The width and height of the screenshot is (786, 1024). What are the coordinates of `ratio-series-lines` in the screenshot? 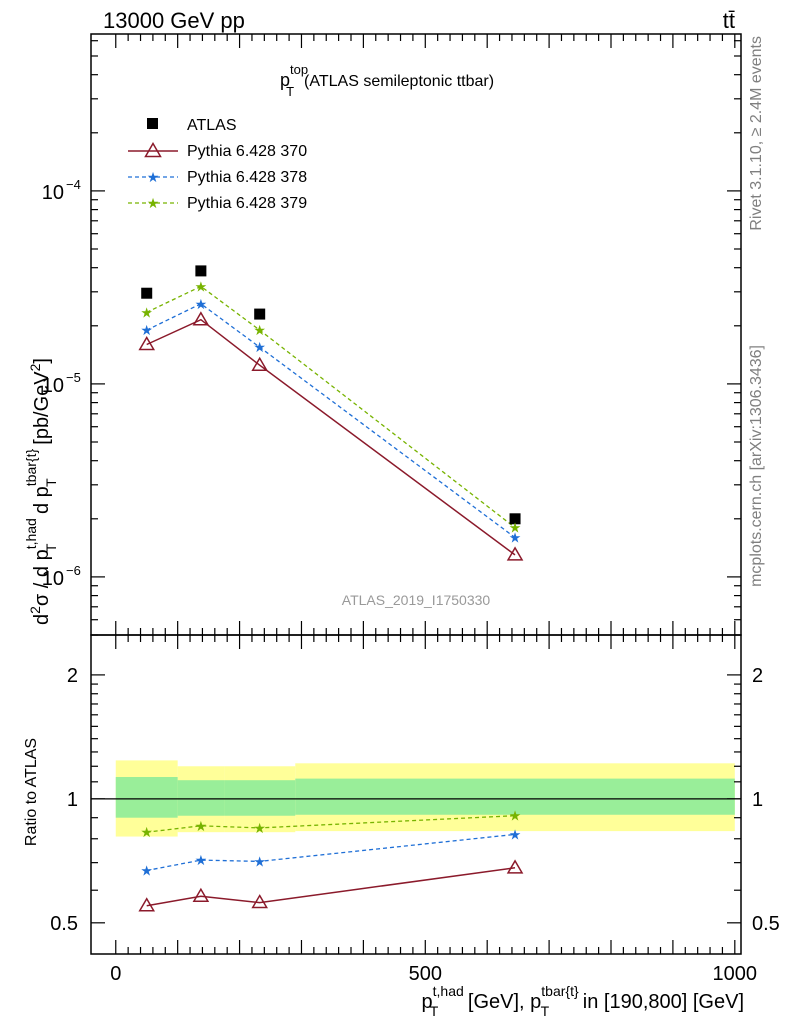 It's located at (331, 861).